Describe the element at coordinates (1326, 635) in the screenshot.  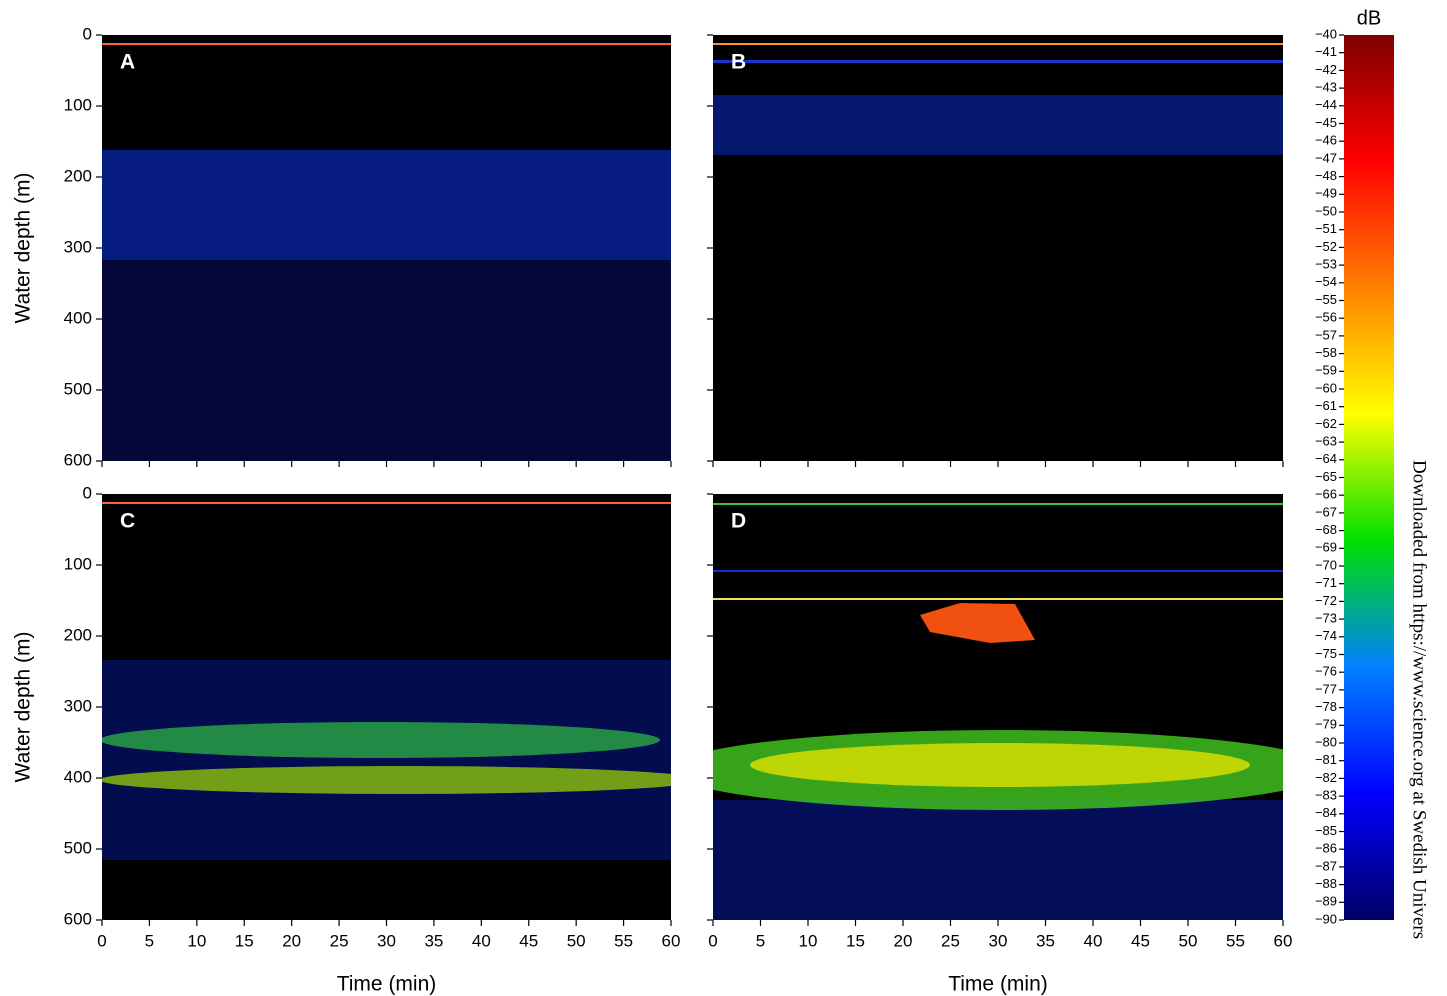
I see `colorbar-tick-label: −74` at that location.